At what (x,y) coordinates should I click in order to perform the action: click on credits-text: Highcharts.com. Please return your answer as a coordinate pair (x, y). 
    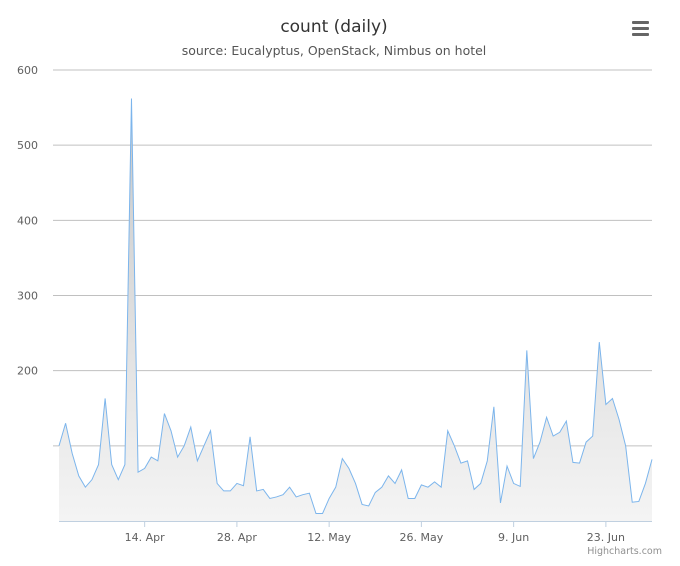
    Looking at the image, I should click on (624, 551).